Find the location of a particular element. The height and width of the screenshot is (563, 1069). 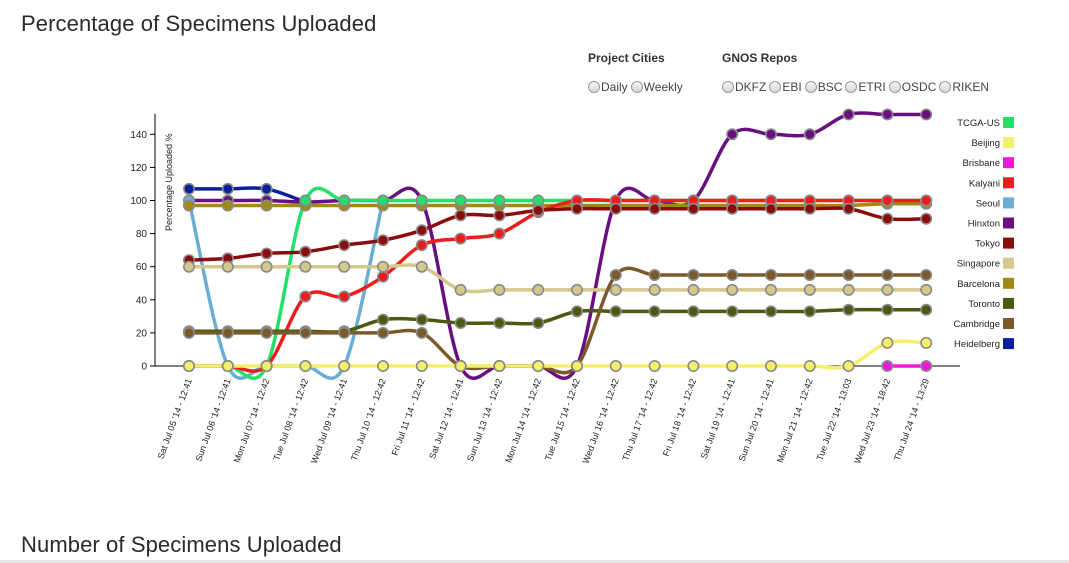

x-tick-label-4: Wed Jul 09 '14 - 12:41 is located at coordinates (329, 421).